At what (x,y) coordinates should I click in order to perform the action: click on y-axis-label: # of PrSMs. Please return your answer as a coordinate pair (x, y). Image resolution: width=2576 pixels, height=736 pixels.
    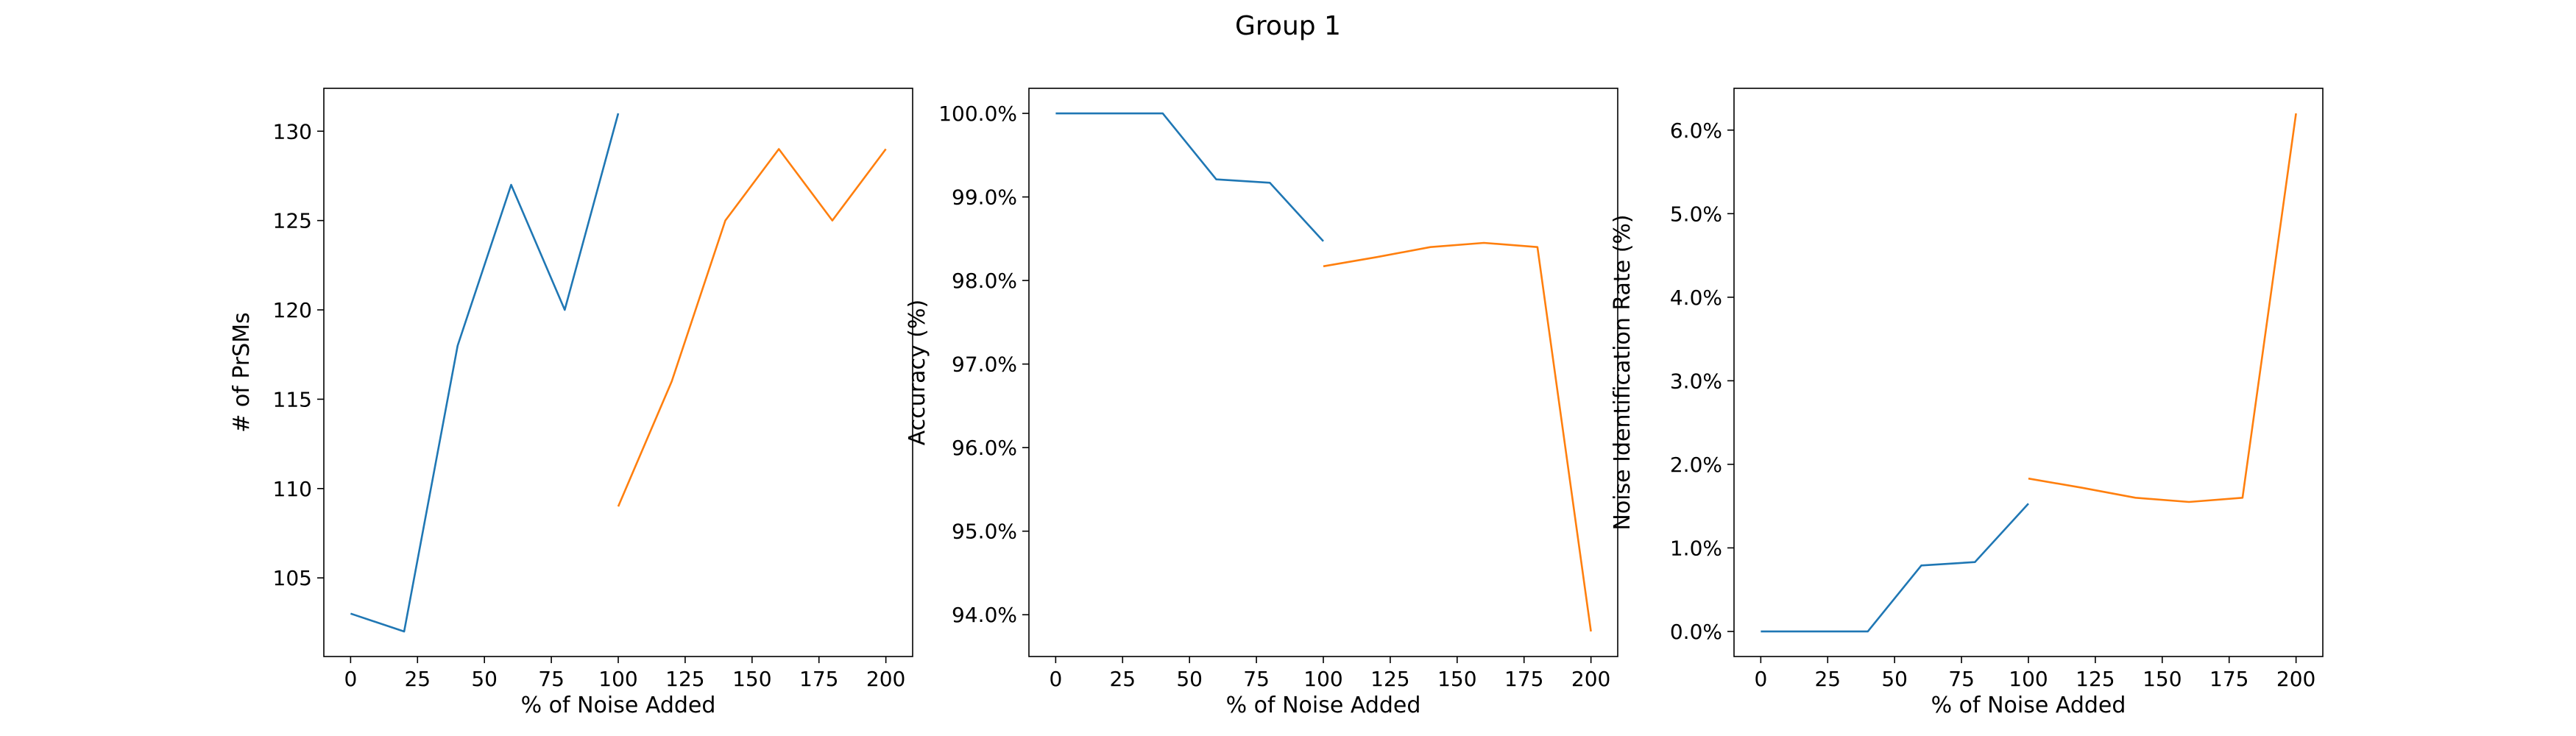
    Looking at the image, I should click on (242, 372).